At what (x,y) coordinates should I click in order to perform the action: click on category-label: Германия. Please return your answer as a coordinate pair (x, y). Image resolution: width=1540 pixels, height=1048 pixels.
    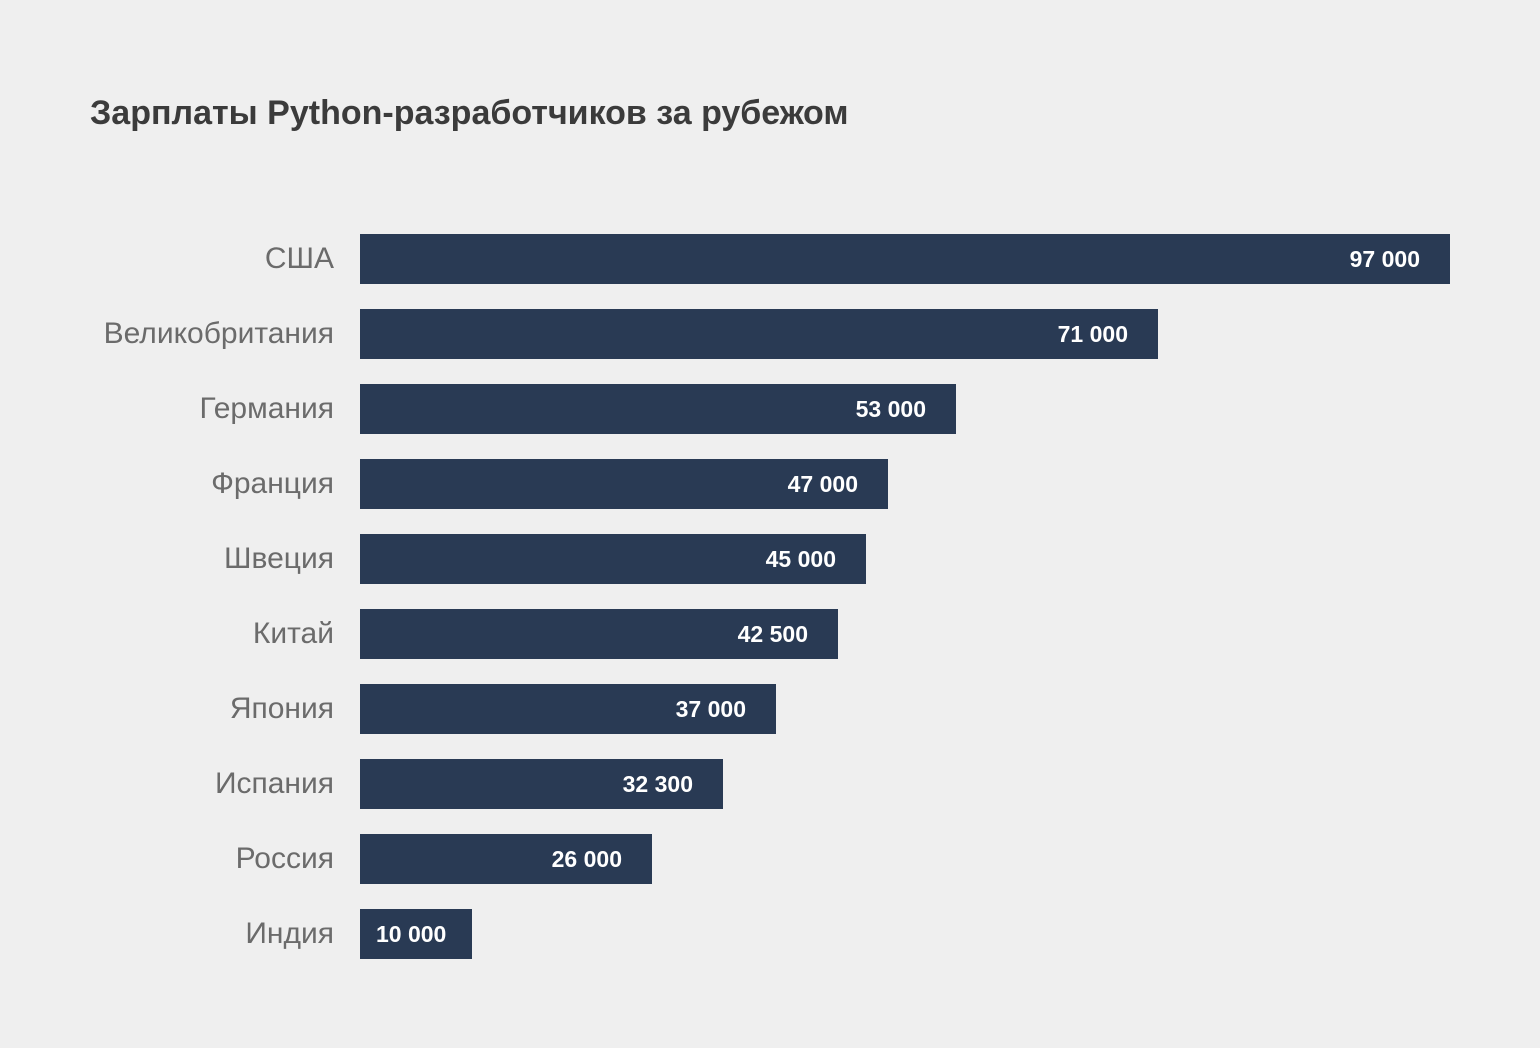
    Looking at the image, I should click on (267, 408).